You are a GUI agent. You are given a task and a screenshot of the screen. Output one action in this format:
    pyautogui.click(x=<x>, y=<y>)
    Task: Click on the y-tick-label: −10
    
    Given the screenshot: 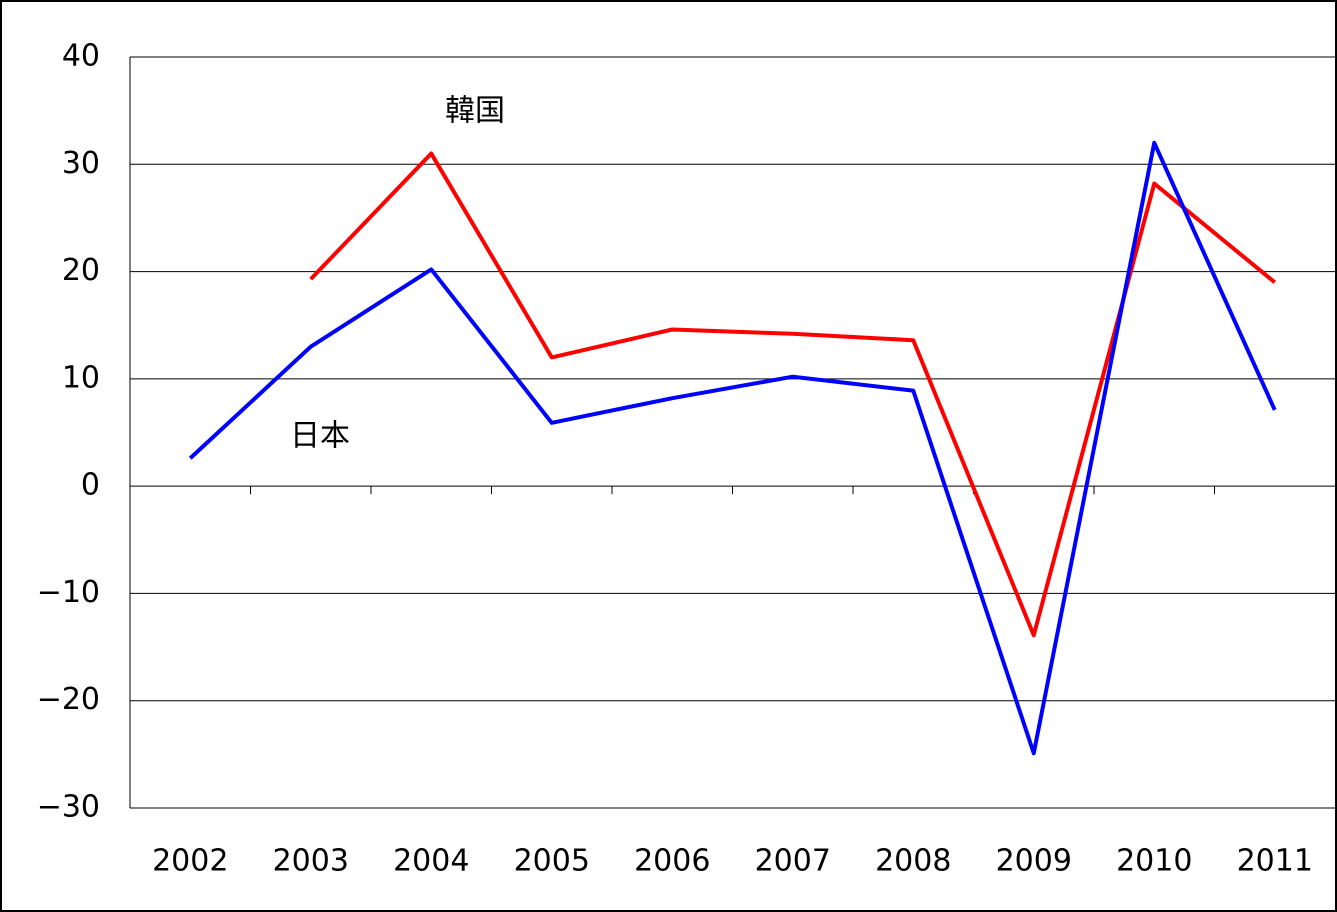 What is the action you would take?
    pyautogui.click(x=68, y=592)
    